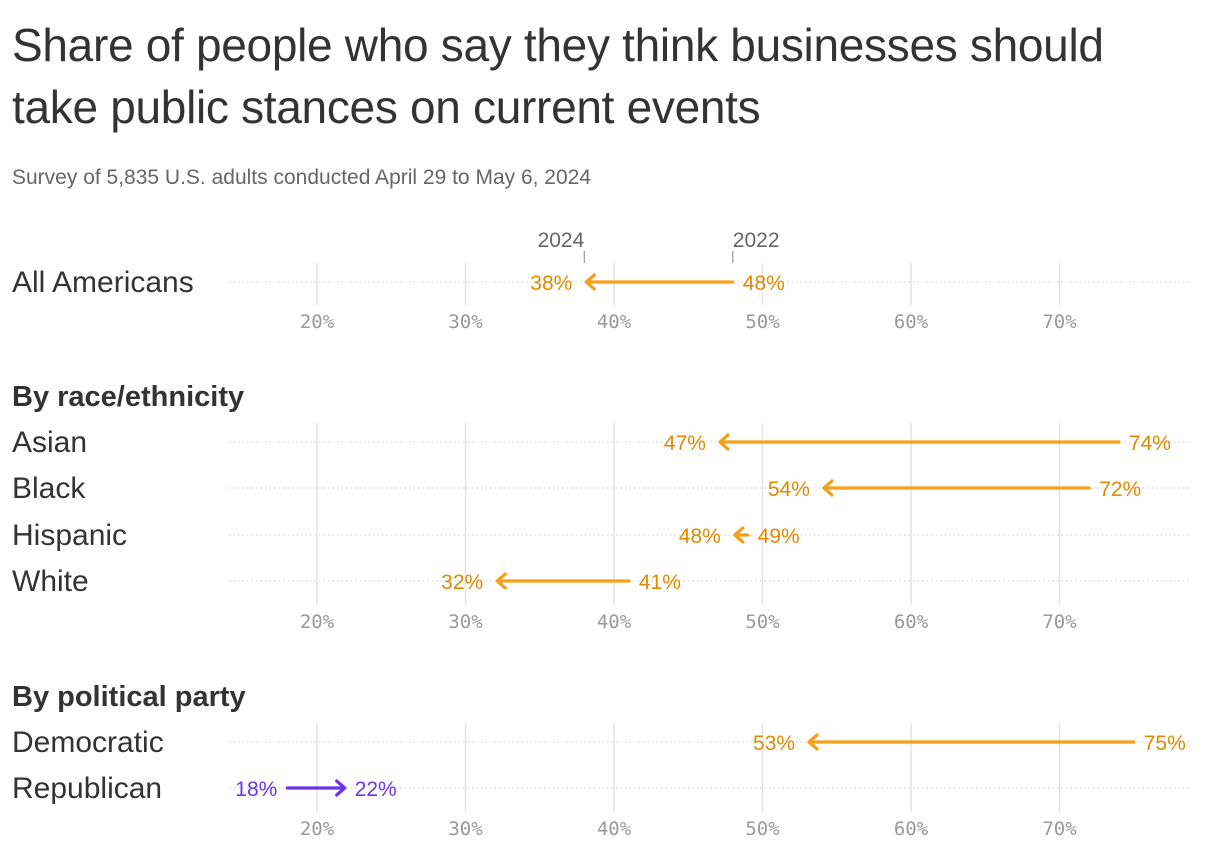  What do you see at coordinates (1120, 489) in the screenshot?
I see `value-label-2022: 72%` at bounding box center [1120, 489].